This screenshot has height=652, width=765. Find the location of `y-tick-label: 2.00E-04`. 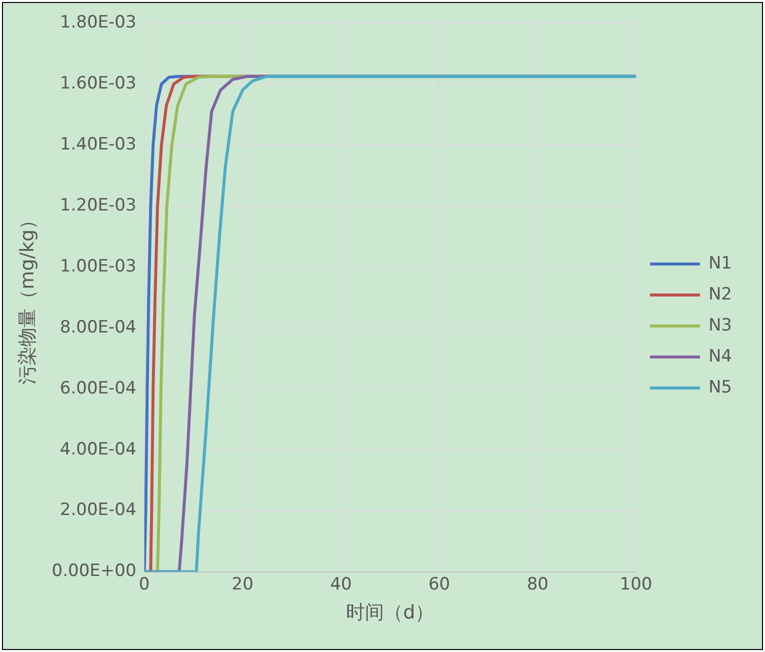

y-tick-label: 2.00E-04 is located at coordinates (98, 510).